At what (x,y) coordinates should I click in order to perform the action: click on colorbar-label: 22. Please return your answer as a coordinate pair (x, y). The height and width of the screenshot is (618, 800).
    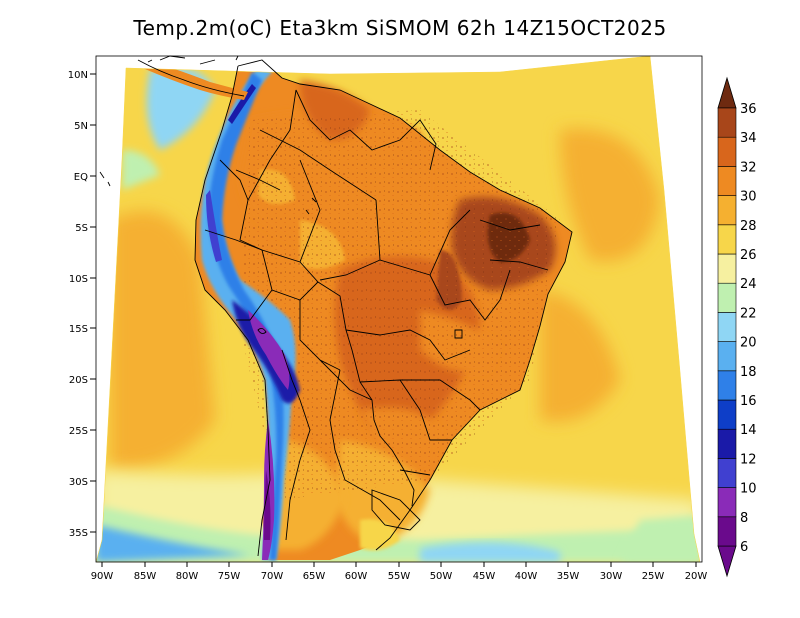
    Looking at the image, I should click on (748, 313).